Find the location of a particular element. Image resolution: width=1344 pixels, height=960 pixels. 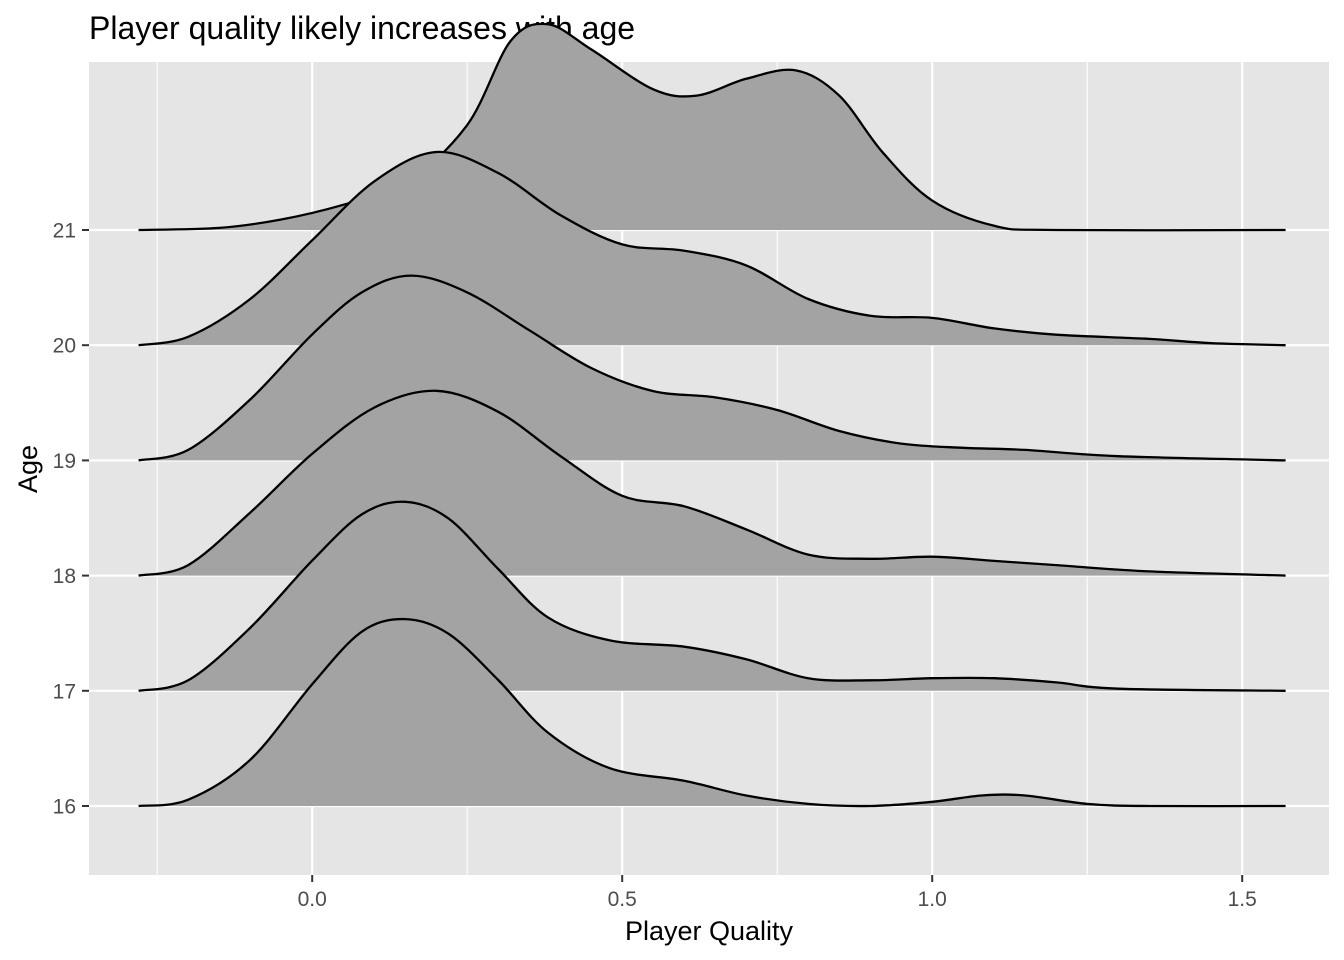

y-axis: 16 17 18 19 20 21 is located at coordinates (71, 519).